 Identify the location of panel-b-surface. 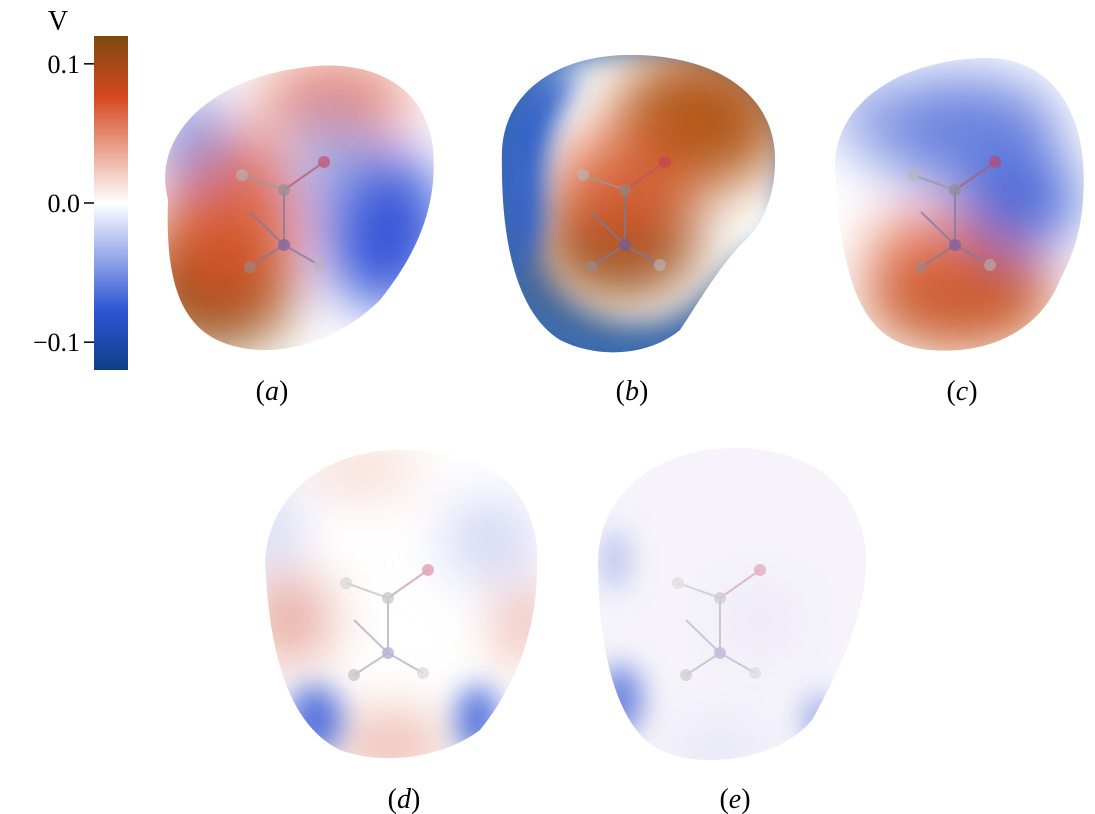
(638, 204).